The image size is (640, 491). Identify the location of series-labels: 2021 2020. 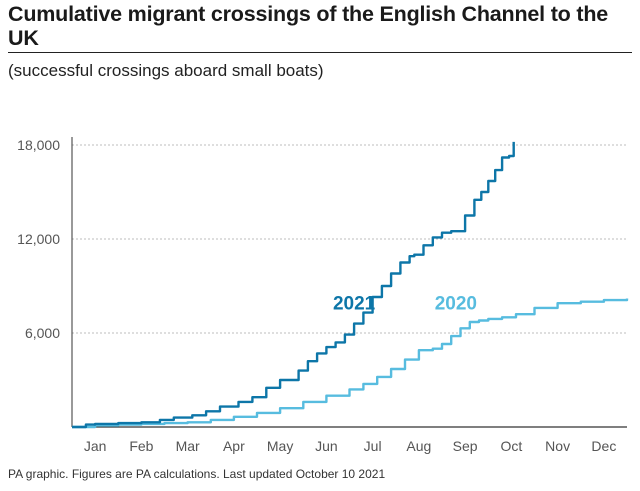
(405, 304).